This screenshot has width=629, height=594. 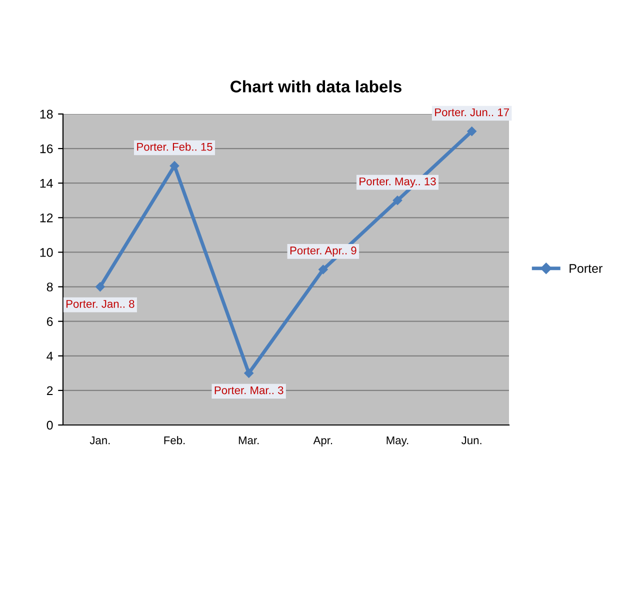 What do you see at coordinates (100, 440) in the screenshot?
I see `x-tick-label: Jan.` at bounding box center [100, 440].